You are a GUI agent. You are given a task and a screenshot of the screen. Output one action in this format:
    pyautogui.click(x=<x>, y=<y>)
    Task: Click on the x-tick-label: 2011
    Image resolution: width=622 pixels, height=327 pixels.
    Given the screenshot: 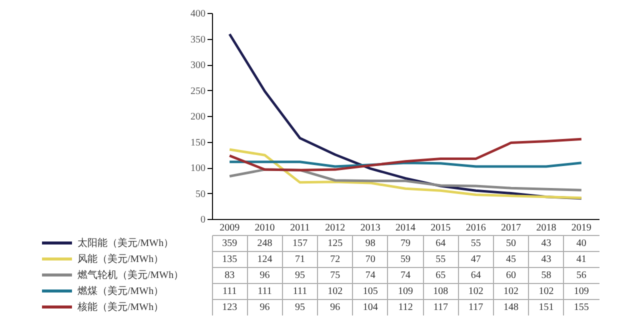 What is the action you would take?
    pyautogui.click(x=300, y=228)
    